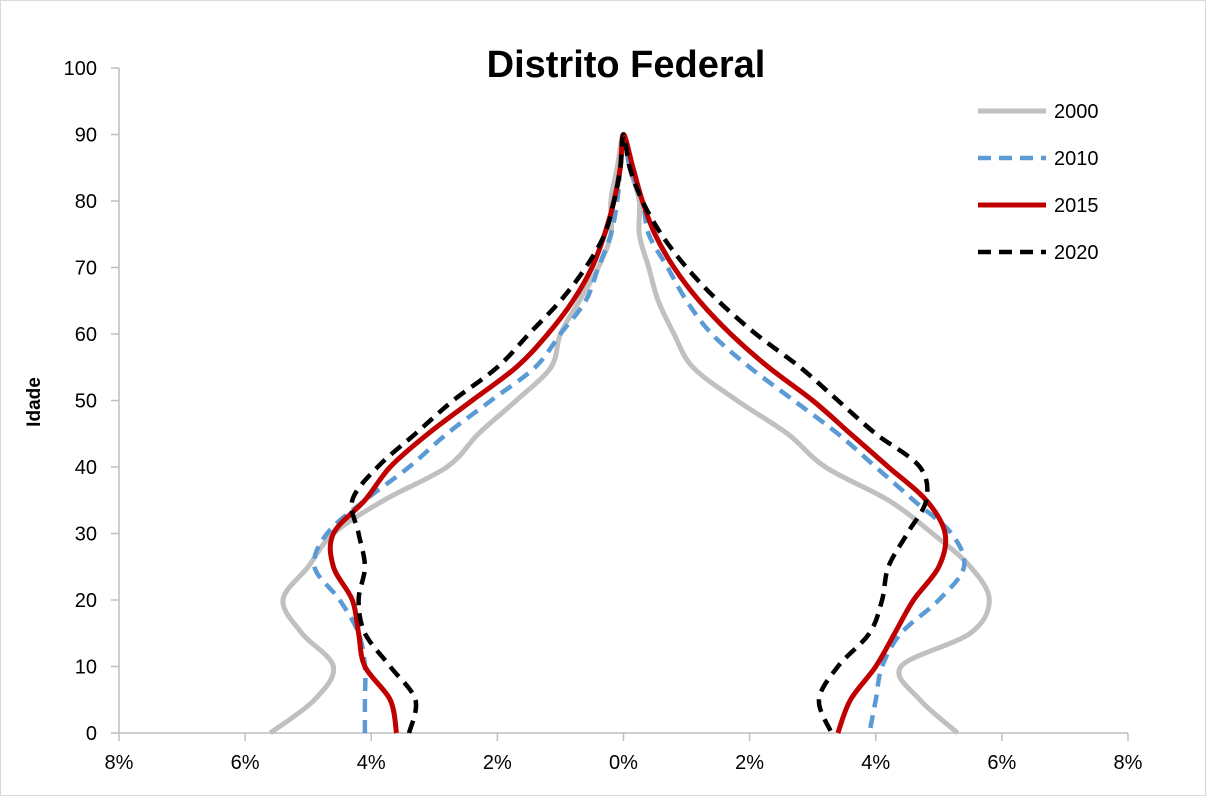 This screenshot has width=1206, height=796. I want to click on legend-label-2010: 2010, so click(1076, 159).